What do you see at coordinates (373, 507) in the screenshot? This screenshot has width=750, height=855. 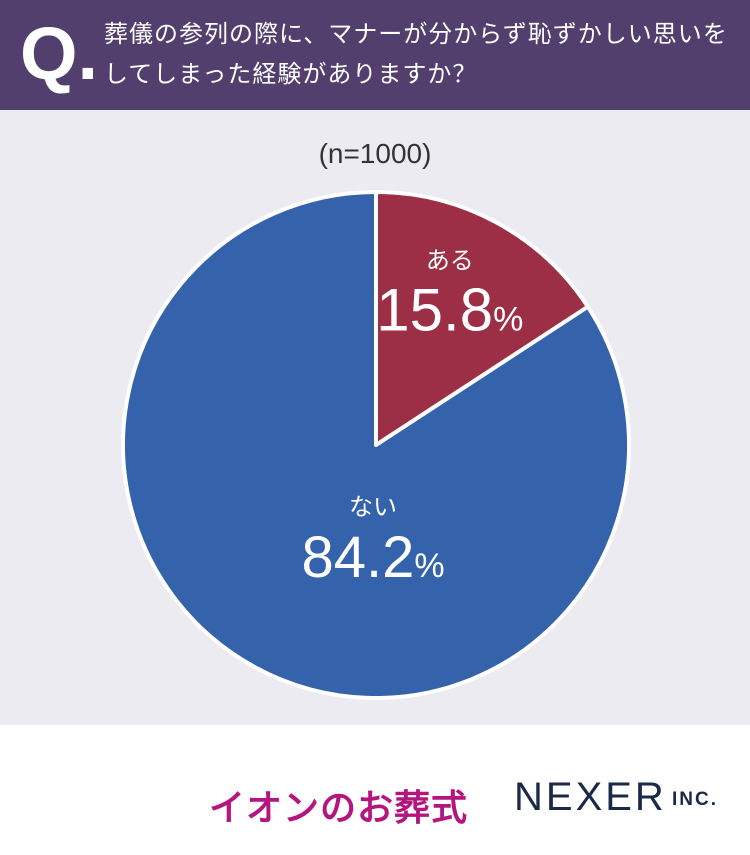 I see `slice-category-label: ない` at bounding box center [373, 507].